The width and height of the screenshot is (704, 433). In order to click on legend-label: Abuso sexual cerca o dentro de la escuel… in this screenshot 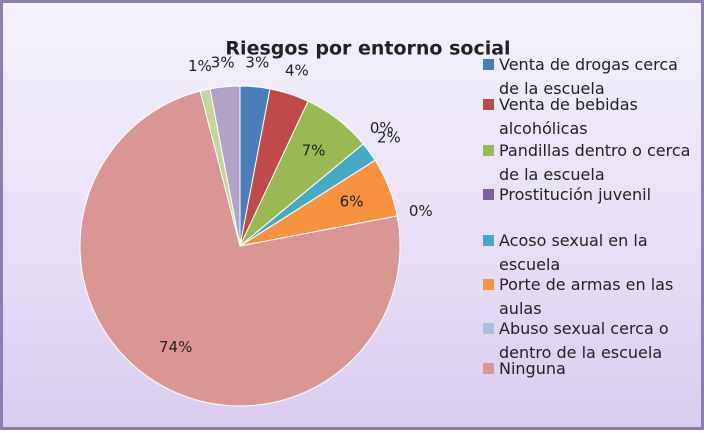, I will do `click(584, 340)`.